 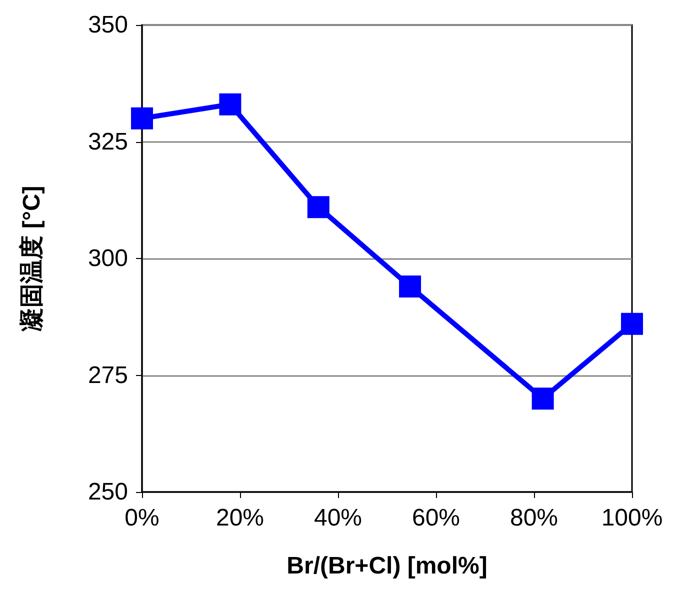 What do you see at coordinates (338, 518) in the screenshot?
I see `x-tick-label: 40%` at bounding box center [338, 518].